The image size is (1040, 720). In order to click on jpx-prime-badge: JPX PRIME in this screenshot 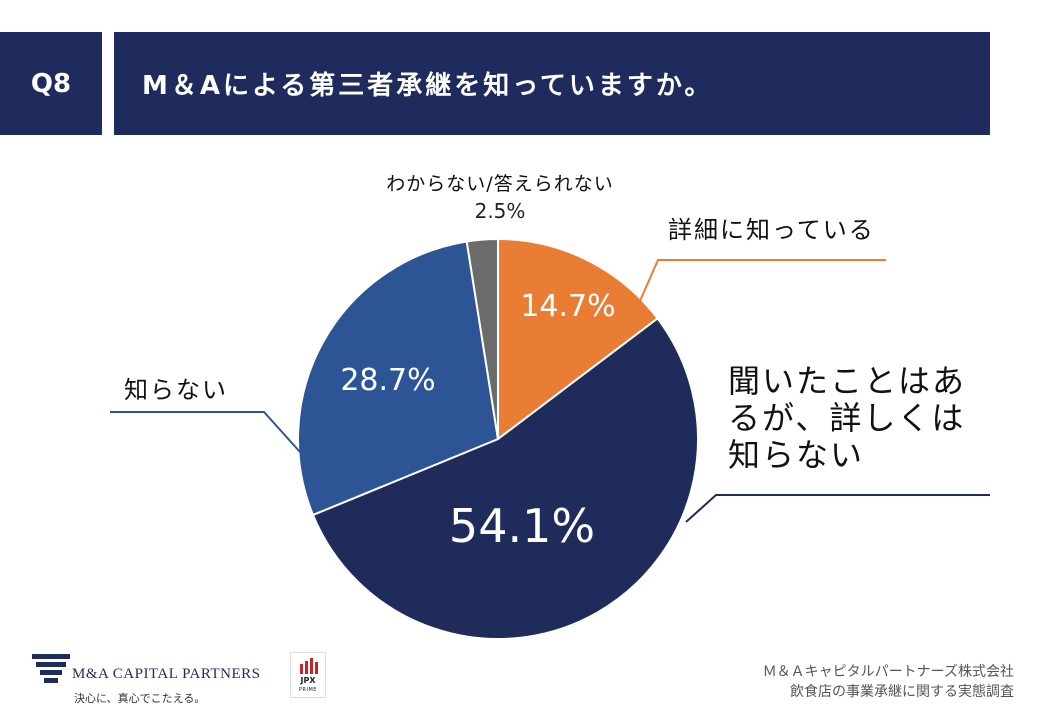, I will do `click(308, 675)`.